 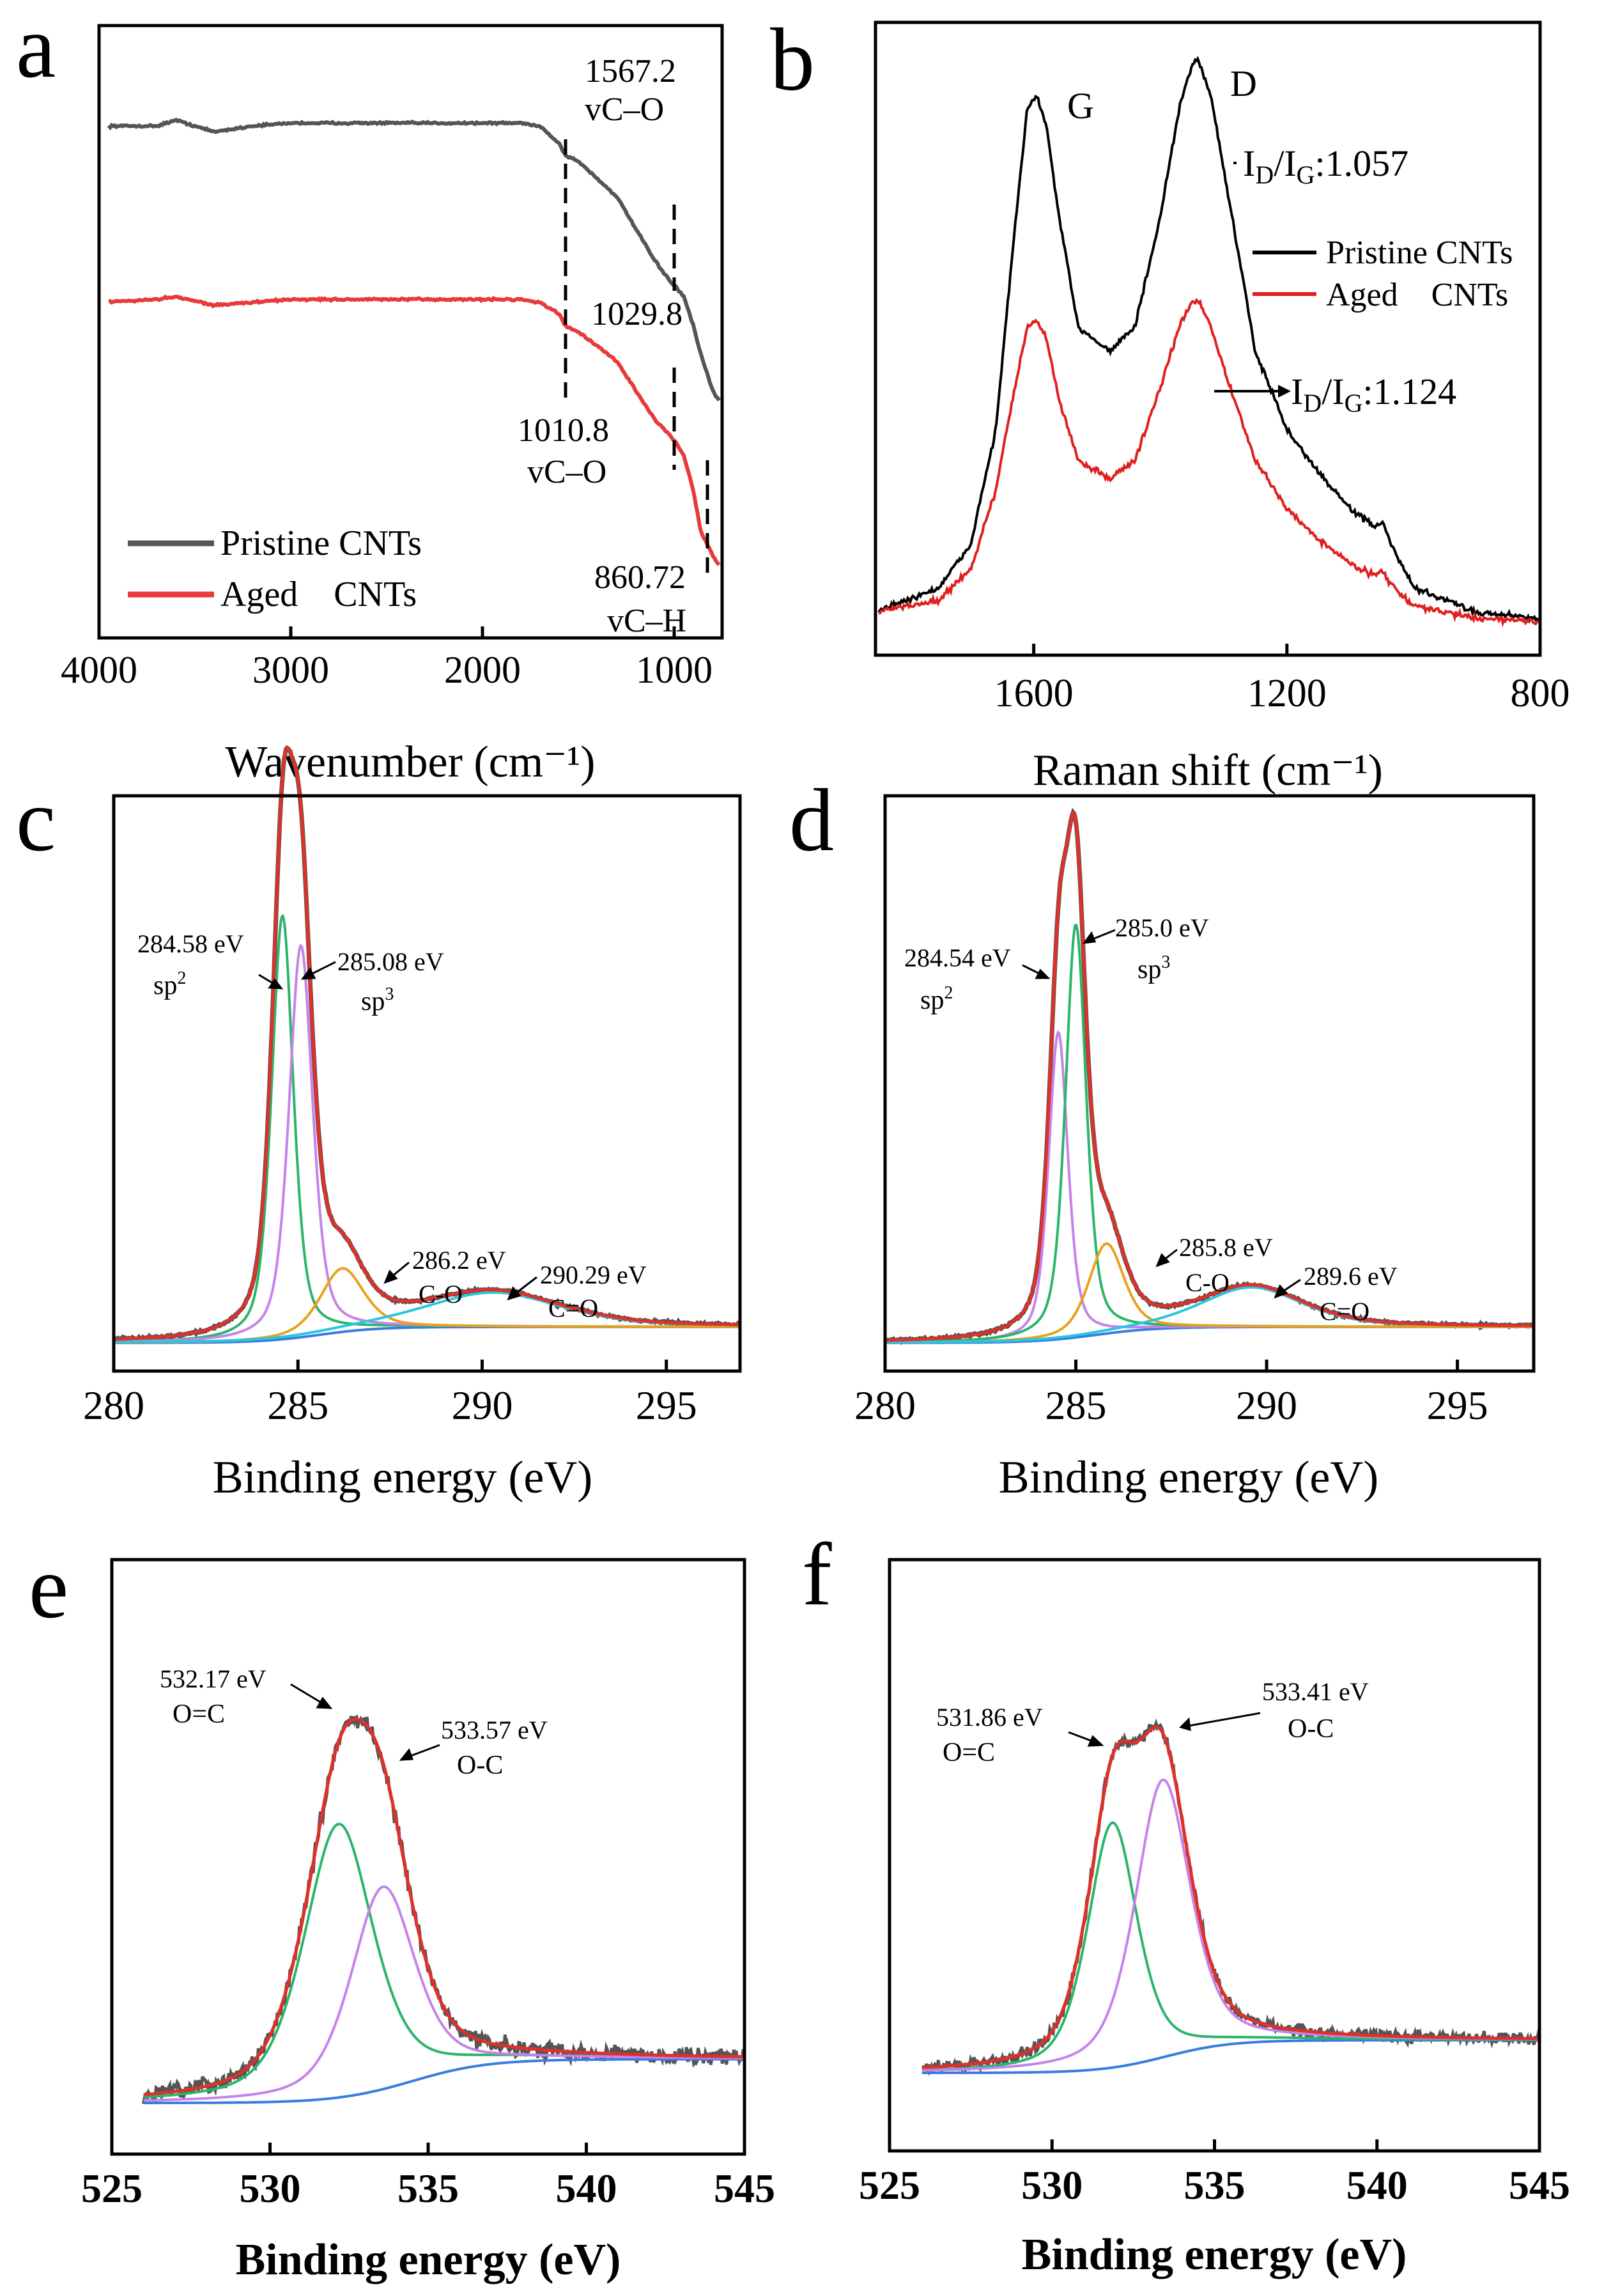 What do you see at coordinates (573, 1308) in the screenshot?
I see `annot-c-ceqo-species: C=O` at bounding box center [573, 1308].